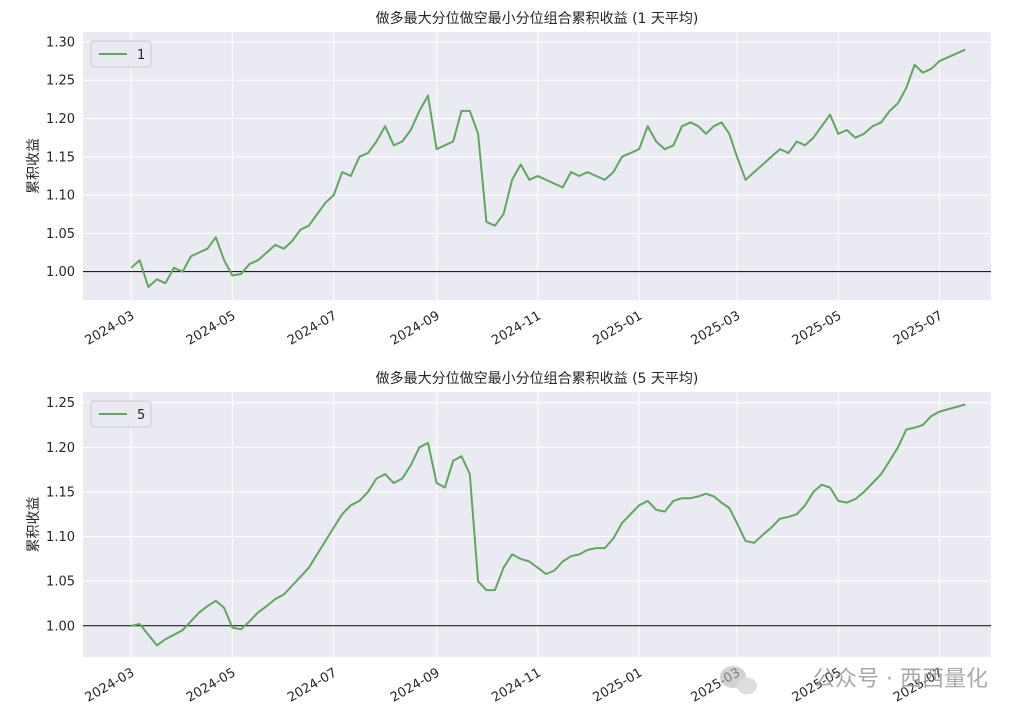  Describe the element at coordinates (738, 680) in the screenshot. I see `watermark-icon` at that location.